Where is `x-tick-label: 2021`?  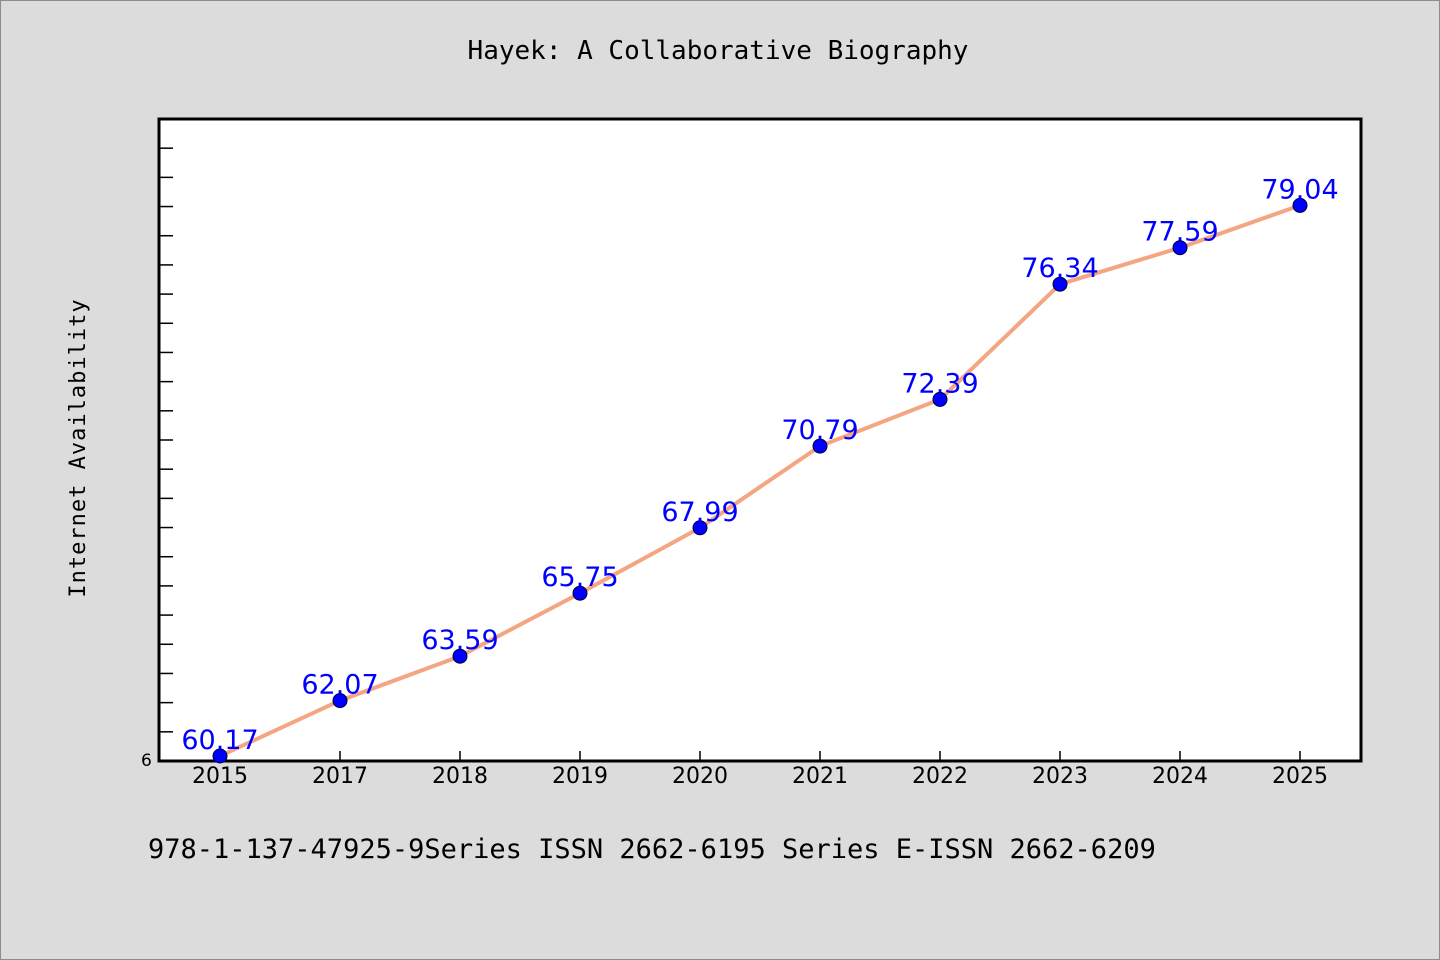 x-tick-label: 2021 is located at coordinates (820, 776).